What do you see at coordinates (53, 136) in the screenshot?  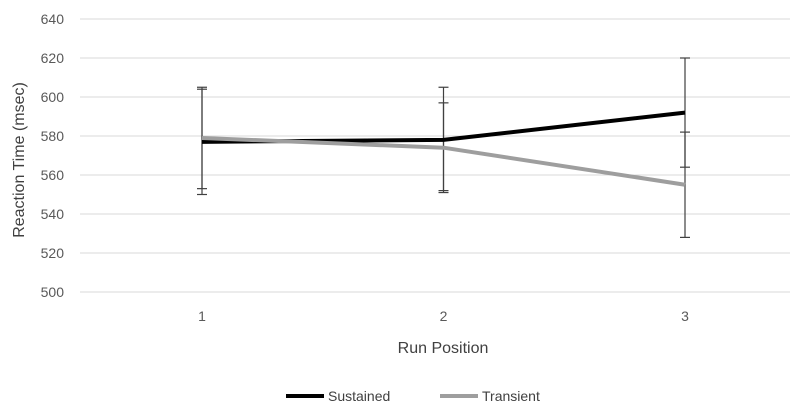 I see `y-tick-label-580: 580` at bounding box center [53, 136].